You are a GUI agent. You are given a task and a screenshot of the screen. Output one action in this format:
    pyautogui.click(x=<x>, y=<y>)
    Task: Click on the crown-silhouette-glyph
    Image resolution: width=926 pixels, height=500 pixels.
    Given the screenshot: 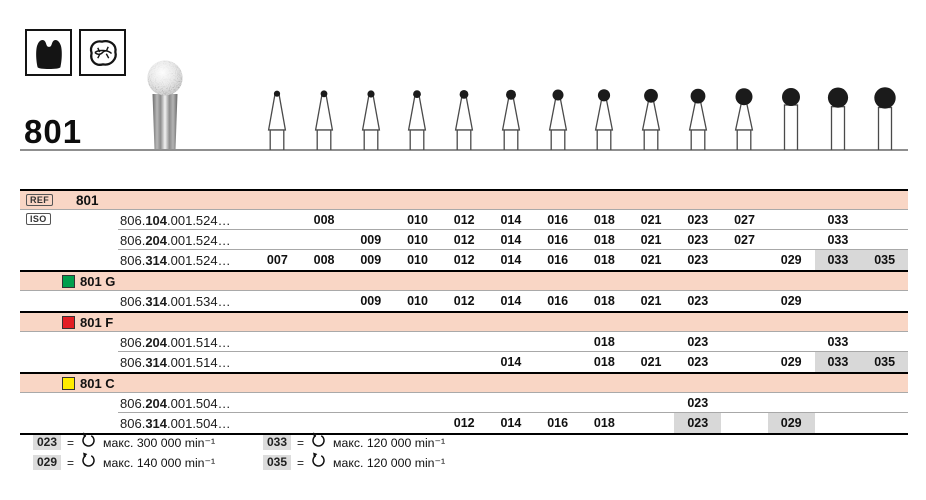 What is the action you would take?
    pyautogui.click(x=48, y=54)
    